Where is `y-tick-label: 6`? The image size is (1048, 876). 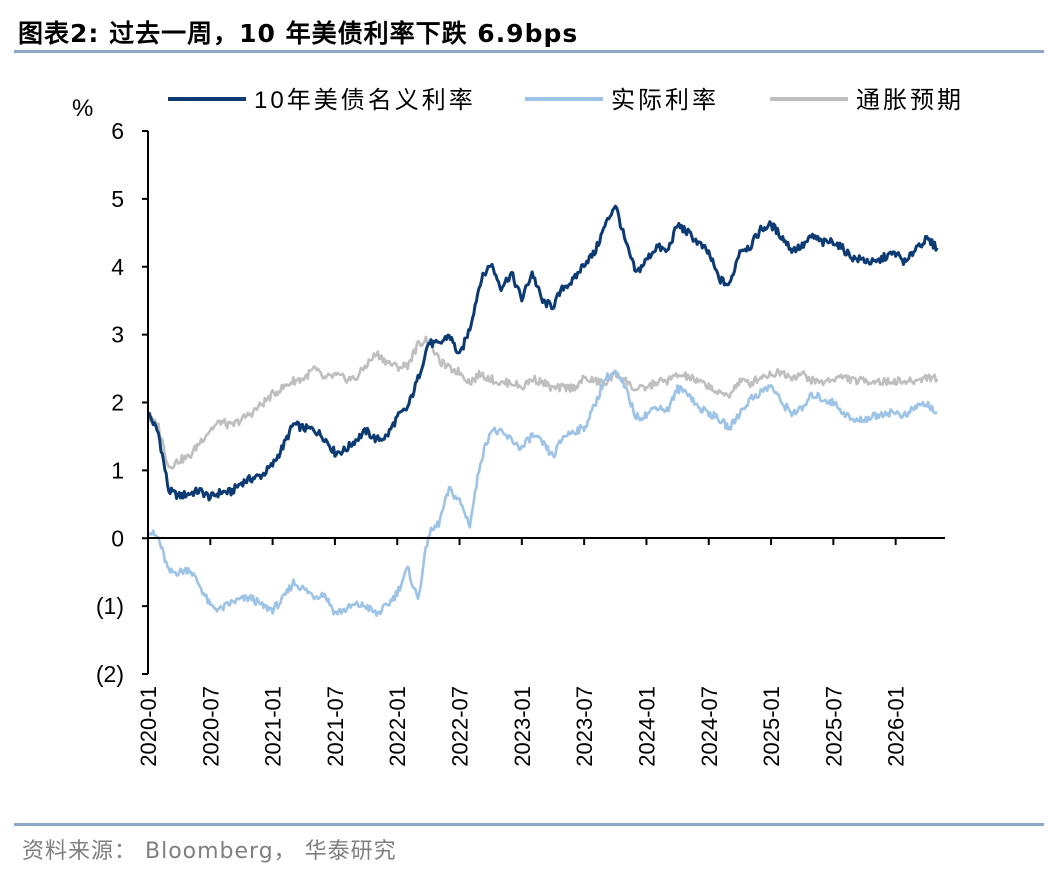
y-tick-label: 6 is located at coordinates (117, 131).